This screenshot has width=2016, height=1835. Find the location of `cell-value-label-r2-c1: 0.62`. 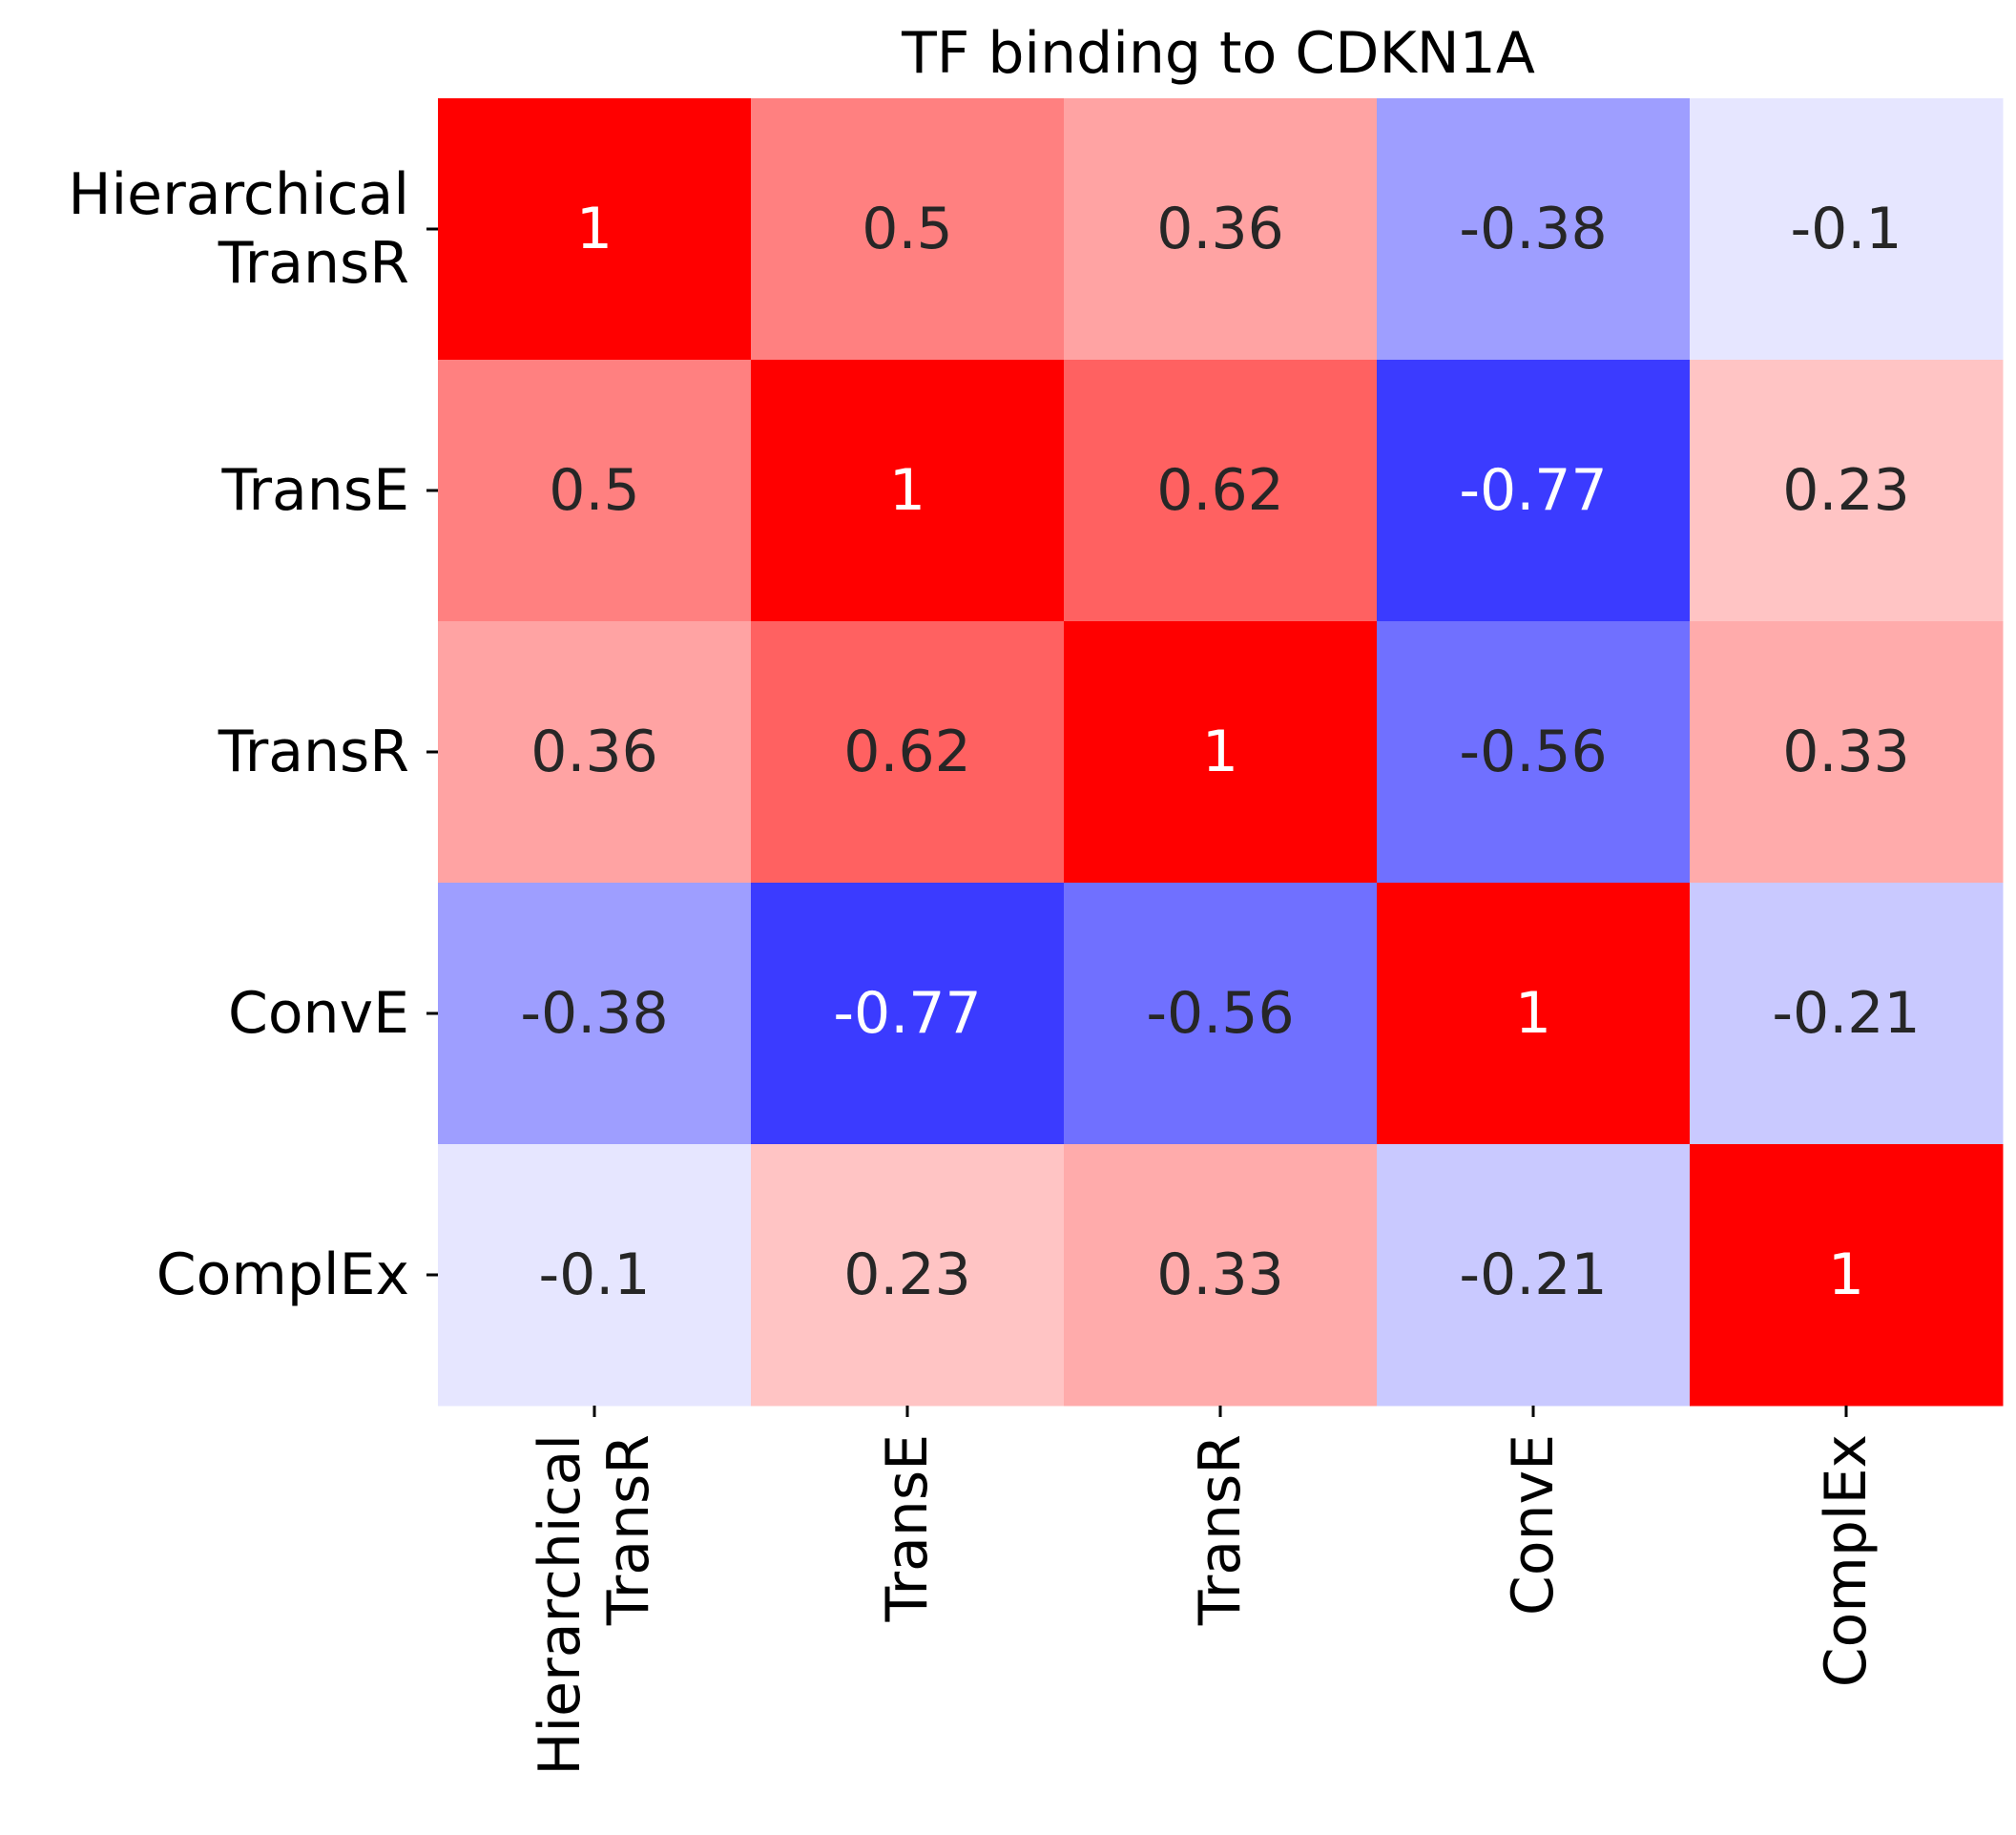

cell-value-label-r2-c1: 0.62 is located at coordinates (907, 752).